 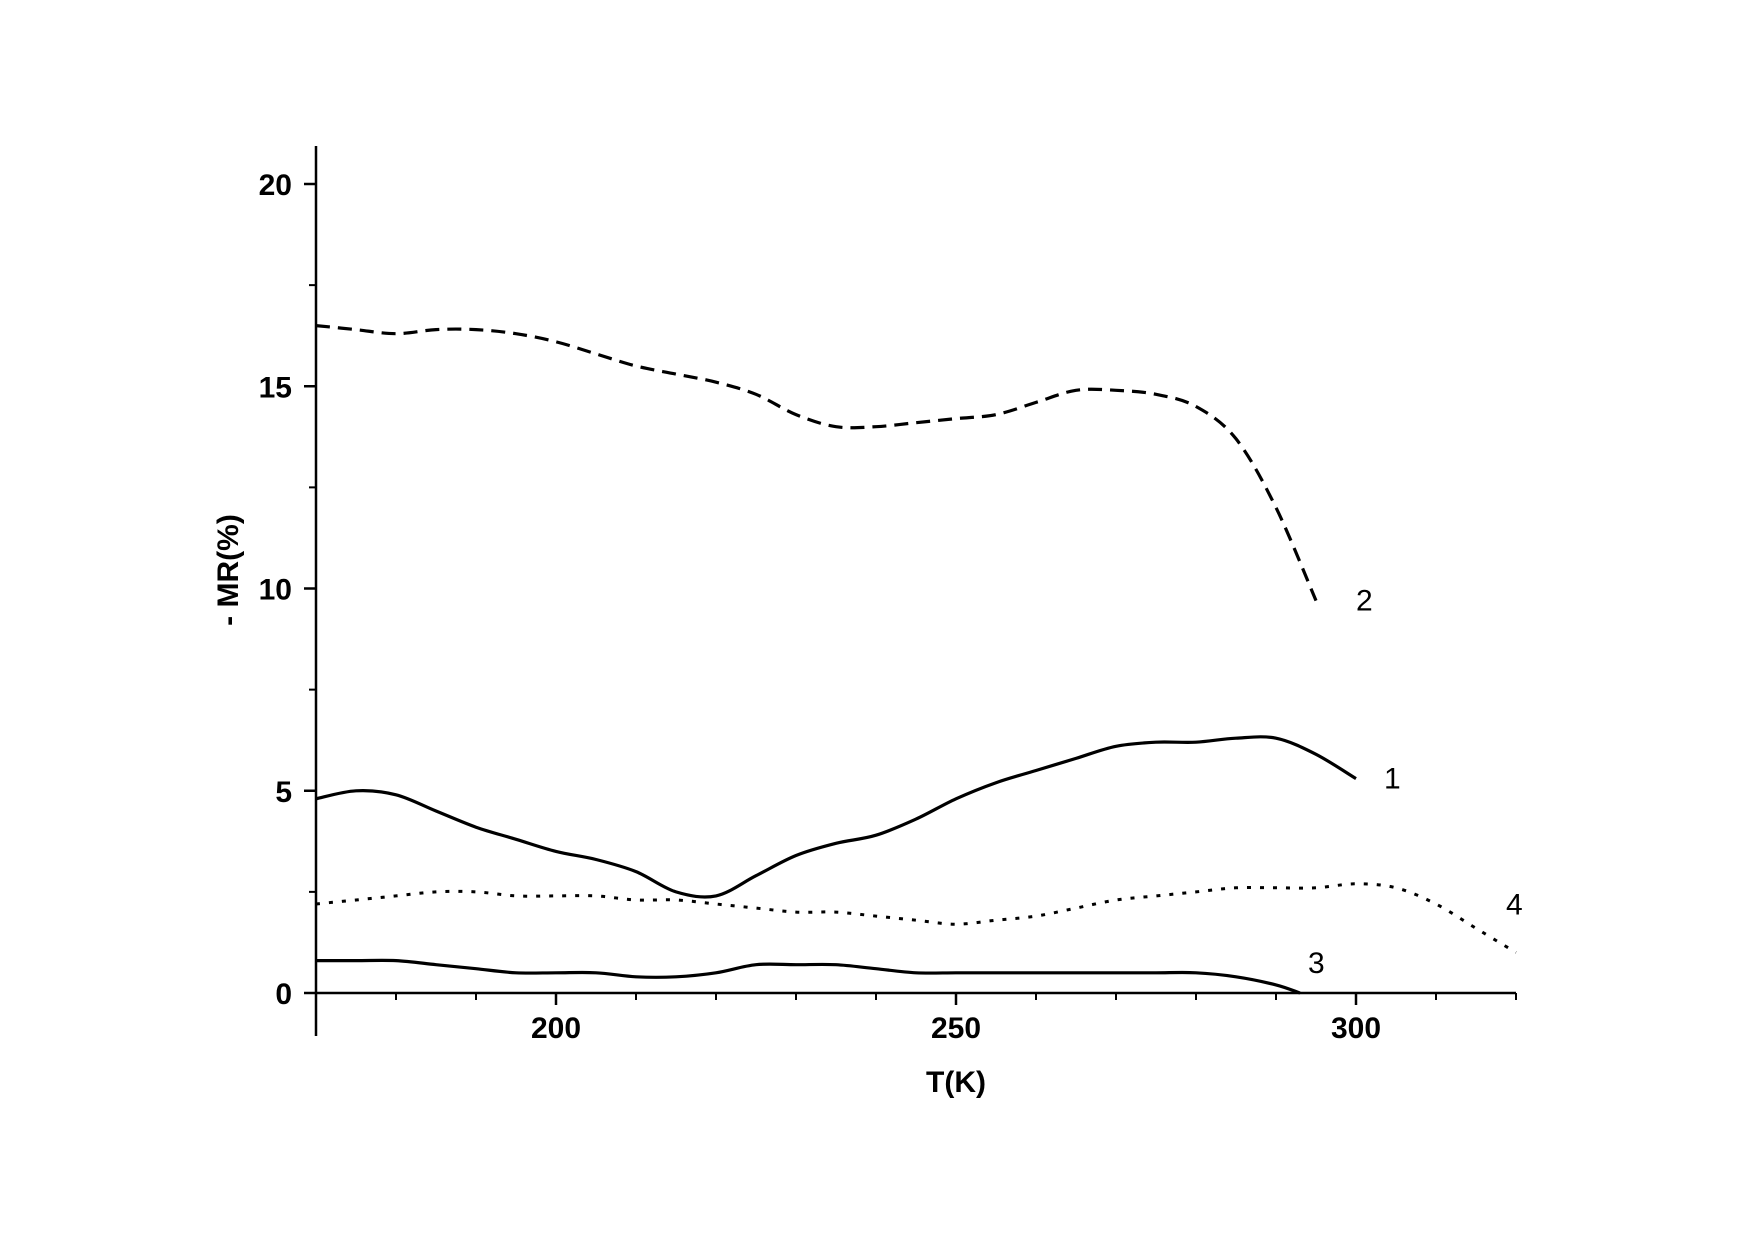 I want to click on curve-label-1: 1, so click(x=1392, y=779).